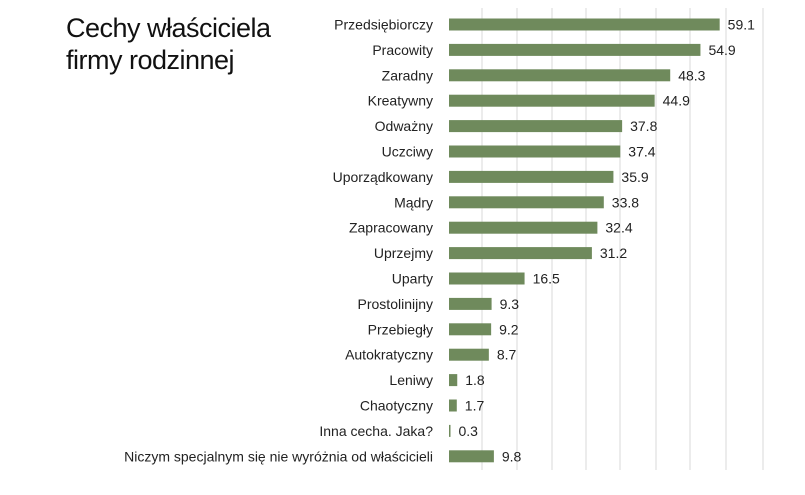  I want to click on value-label: 16.5, so click(546, 279).